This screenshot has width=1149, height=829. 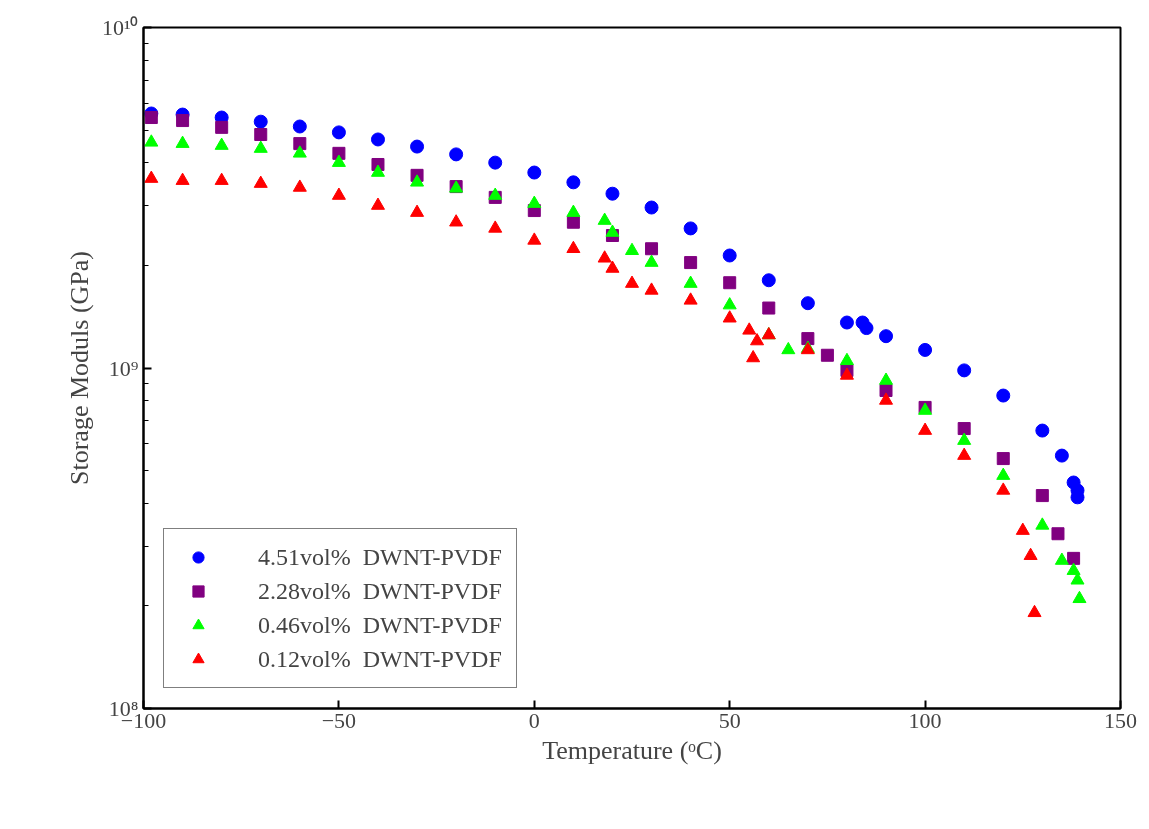 I want to click on y-axis-title: Storage Moduls (GPa), so click(x=79, y=368).